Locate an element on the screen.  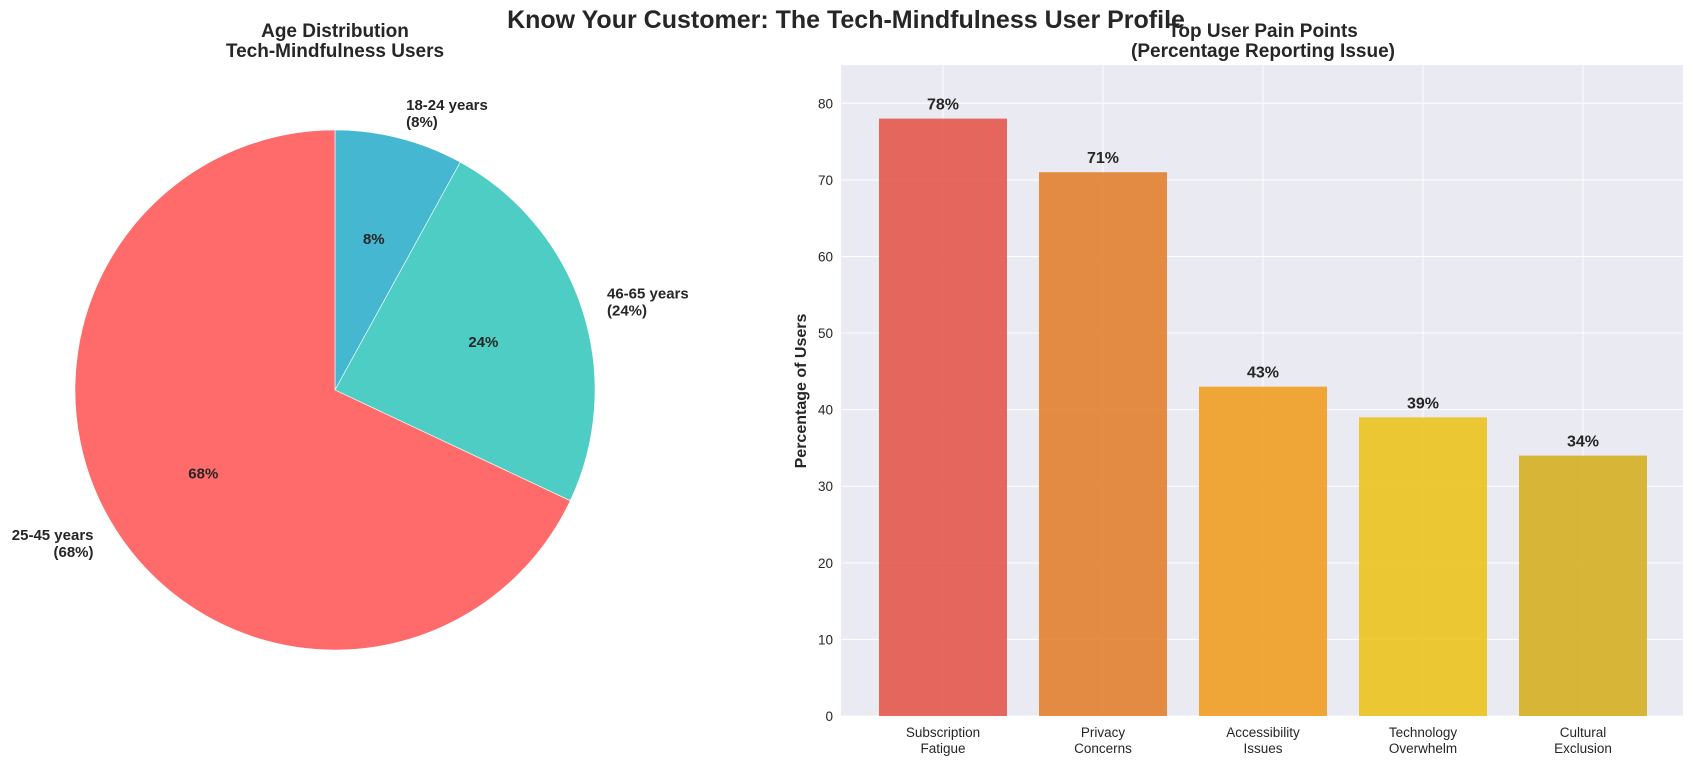
y-tick-label: 0 is located at coordinates (829, 716).